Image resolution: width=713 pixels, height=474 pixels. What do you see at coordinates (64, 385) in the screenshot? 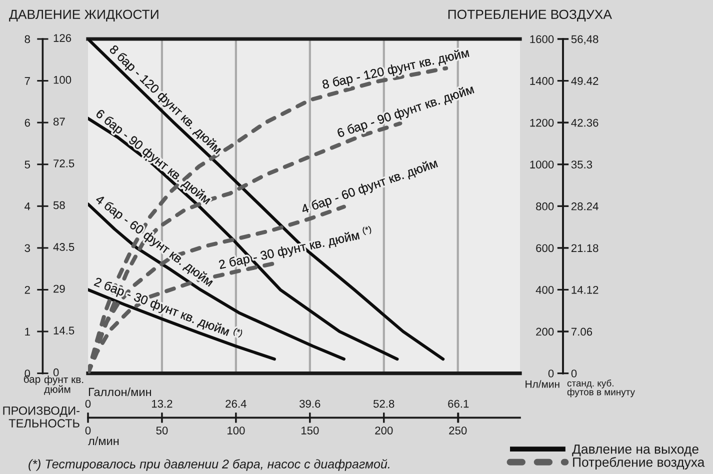
I see `text: фунт кв. дюйм` at bounding box center [64, 385].